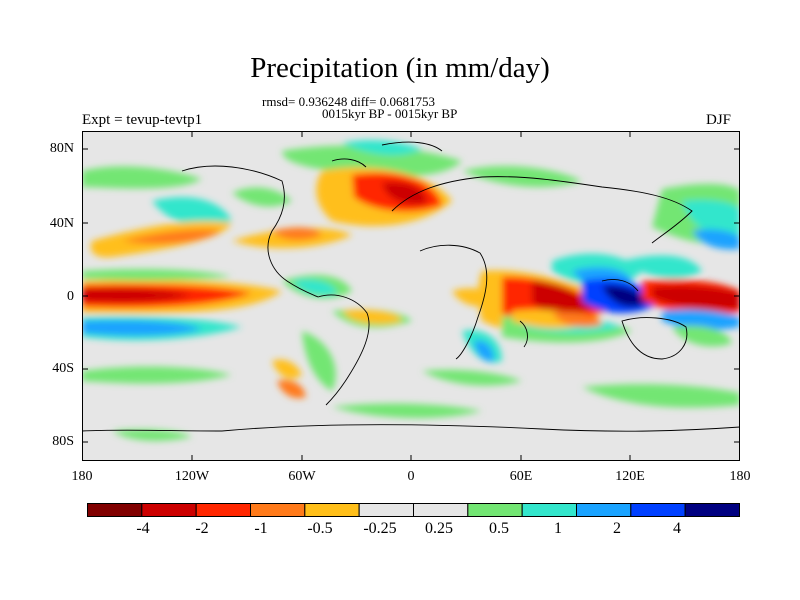 The image size is (800, 600). I want to click on colorbar-label: 4, so click(677, 528).